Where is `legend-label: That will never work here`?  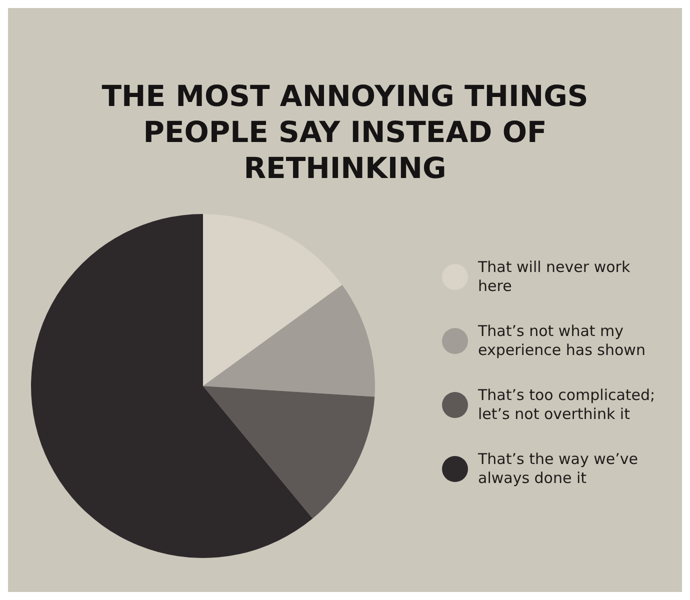 legend-label: That will never work here is located at coordinates (555, 277).